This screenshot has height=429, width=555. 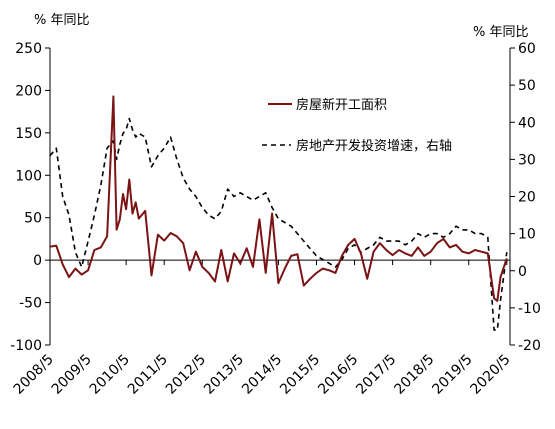 I want to click on left-unit-label: % 年同比, so click(x=62, y=20).